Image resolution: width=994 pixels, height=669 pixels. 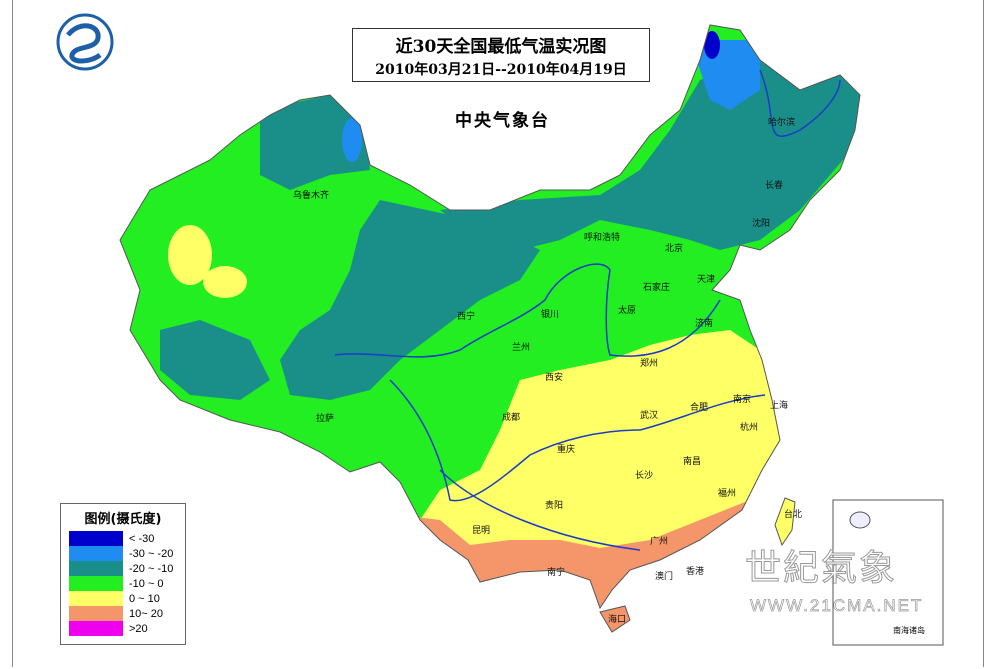 What do you see at coordinates (650, 155) in the screenshot?
I see `region-northeast` at bounding box center [650, 155].